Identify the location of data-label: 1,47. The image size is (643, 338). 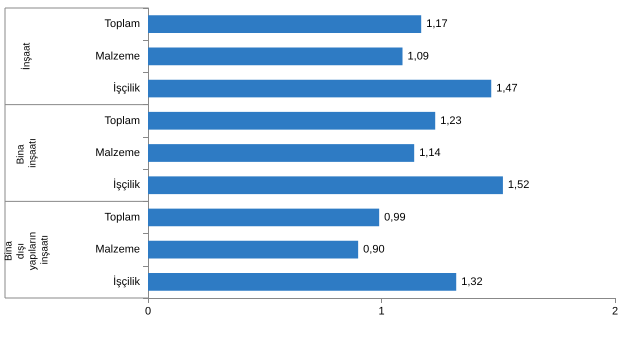
(507, 88).